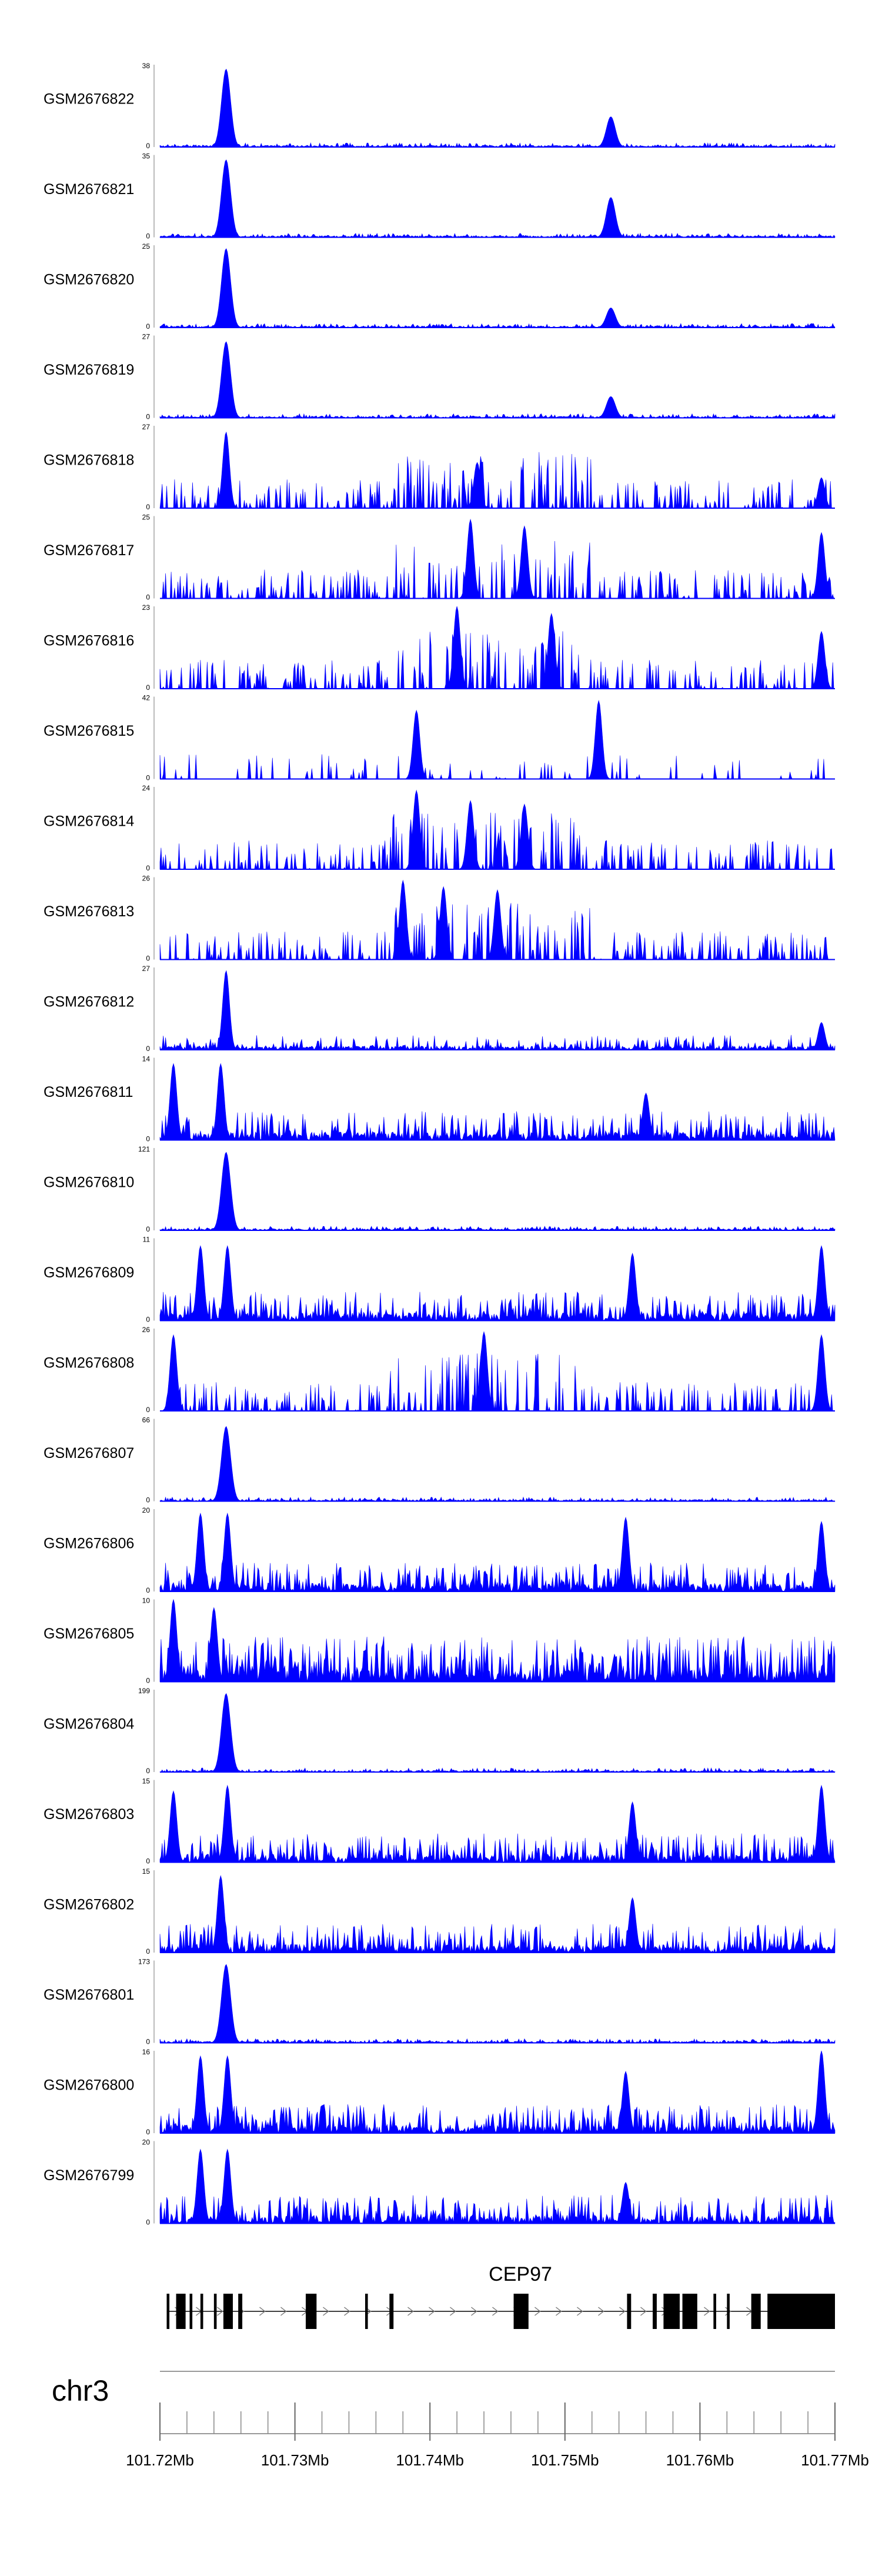 Image resolution: width=882 pixels, height=2576 pixels. I want to click on axis-tick-label: 101.73Mb, so click(295, 2460).